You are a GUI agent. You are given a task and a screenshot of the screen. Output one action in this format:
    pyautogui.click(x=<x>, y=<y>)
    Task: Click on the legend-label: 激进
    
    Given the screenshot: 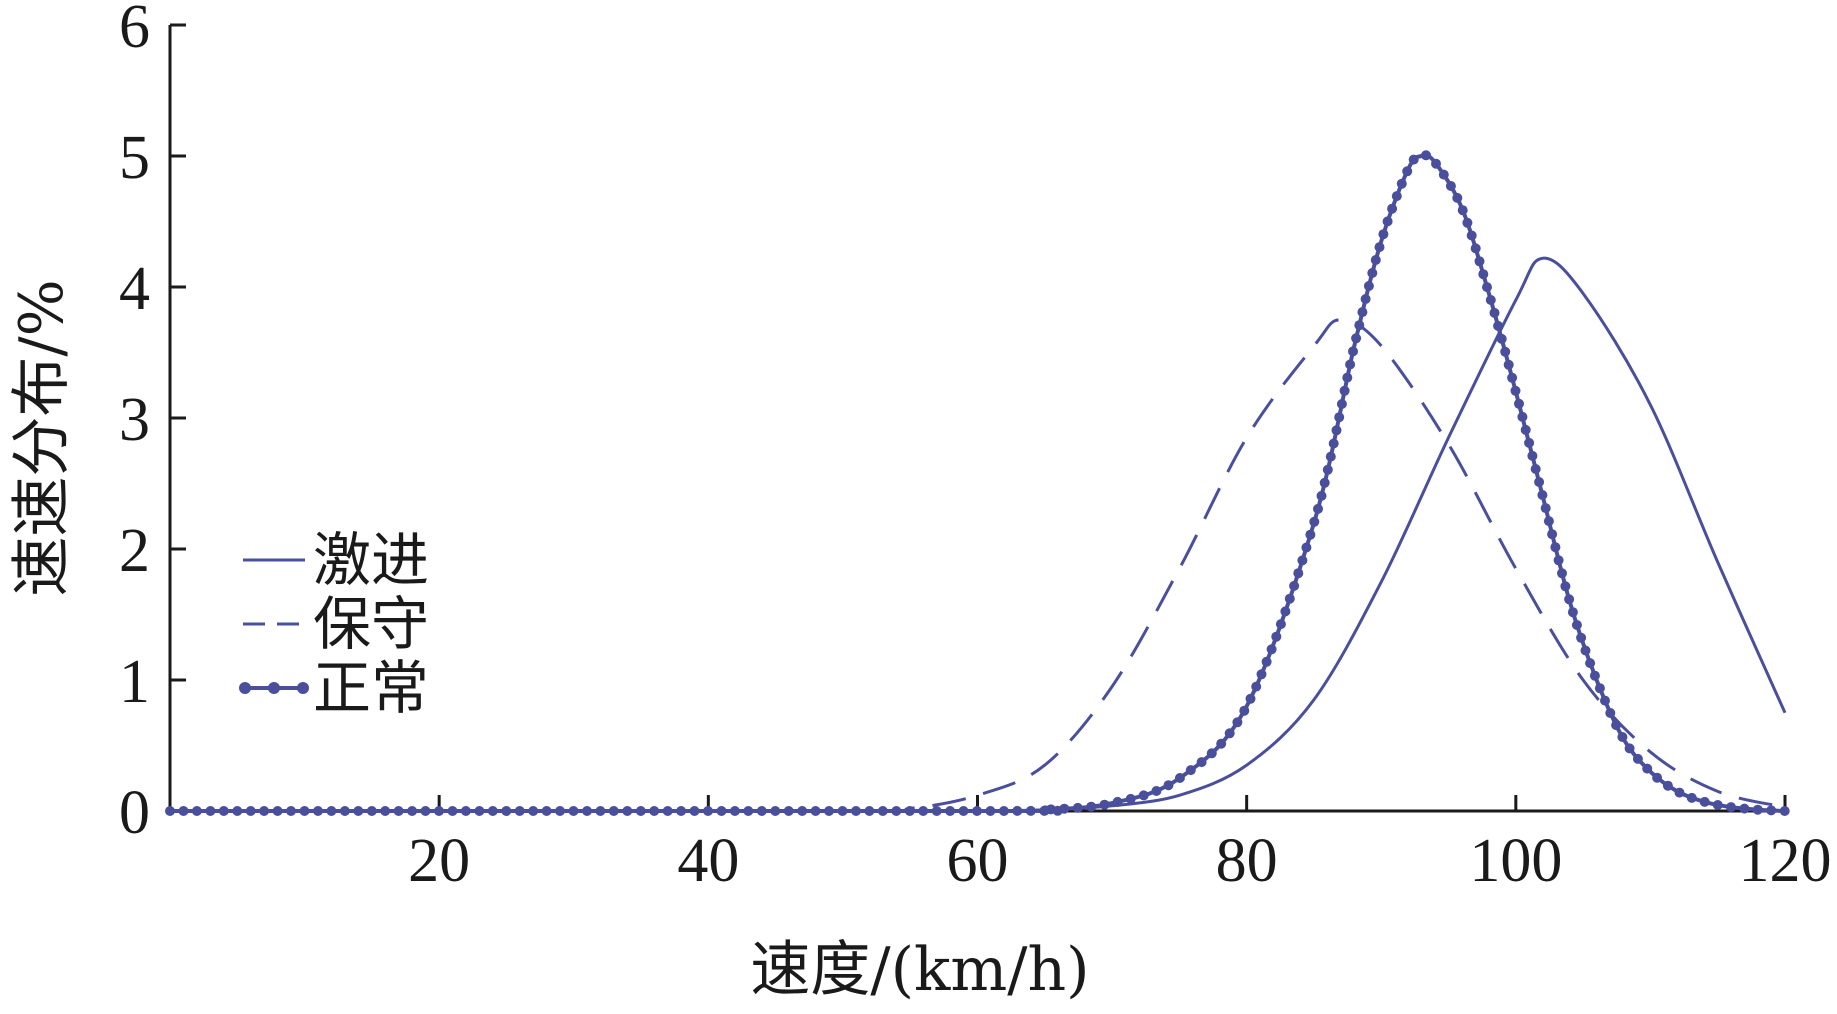 What is the action you would take?
    pyautogui.click(x=371, y=560)
    